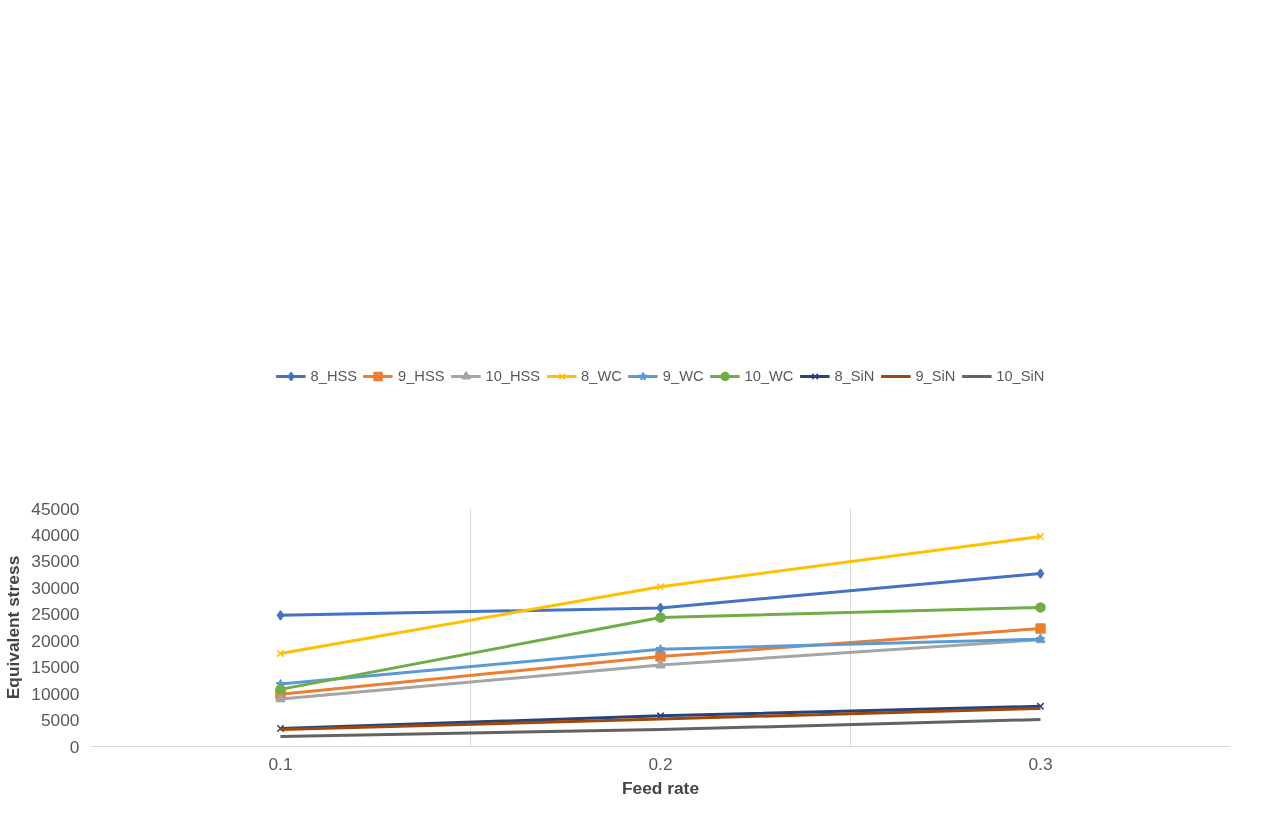 Image resolution: width=1263 pixels, height=819 pixels. I want to click on x-axis-title: Feed rate, so click(660, 787).